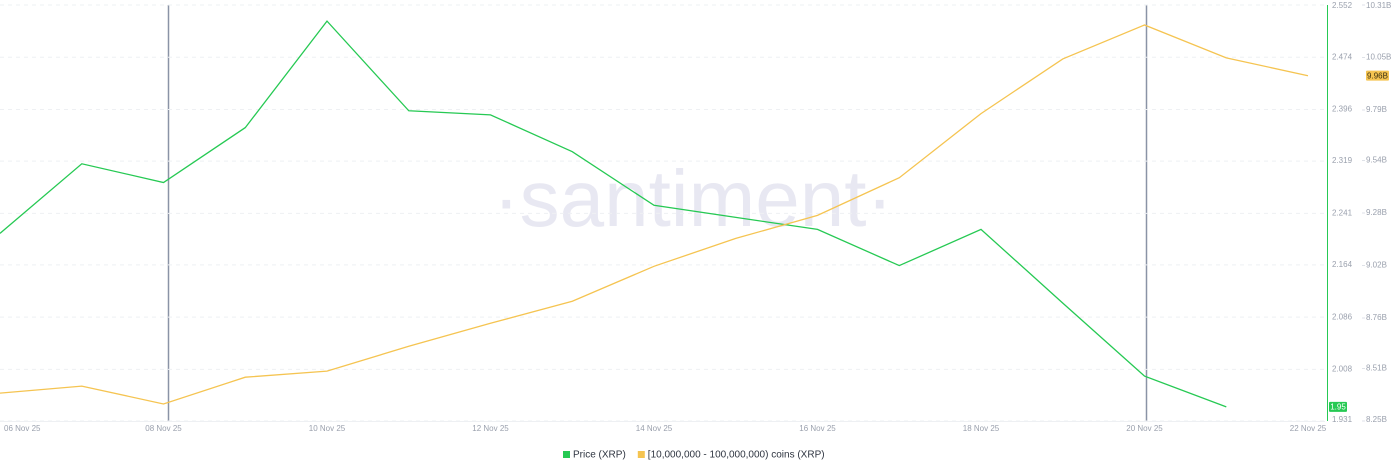  Describe the element at coordinates (1342, 369) in the screenshot. I see `y-tick-label: 2.008` at that location.